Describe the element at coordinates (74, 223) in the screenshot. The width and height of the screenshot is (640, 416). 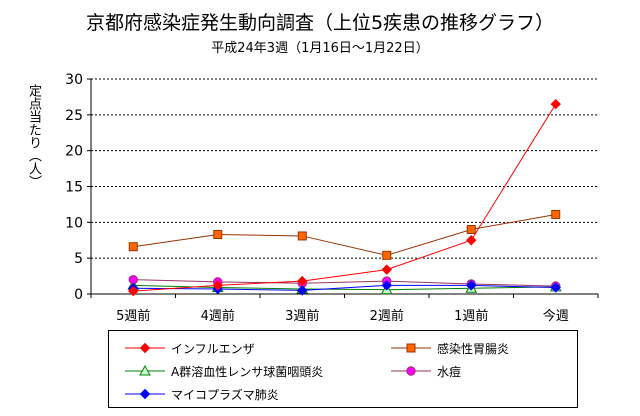
I see `y-tick-label: 10` at that location.